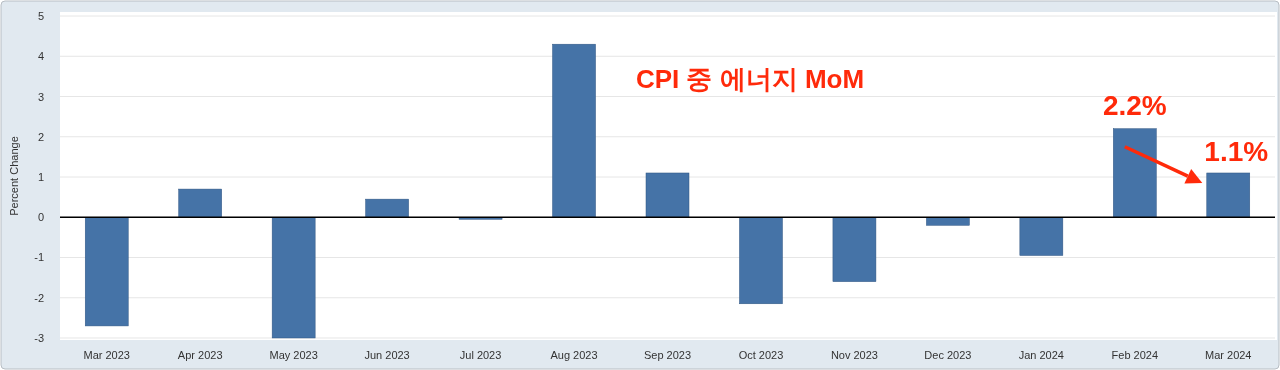 The width and height of the screenshot is (1280, 370). I want to click on x-tick-label: Jul 2023, so click(480, 355).